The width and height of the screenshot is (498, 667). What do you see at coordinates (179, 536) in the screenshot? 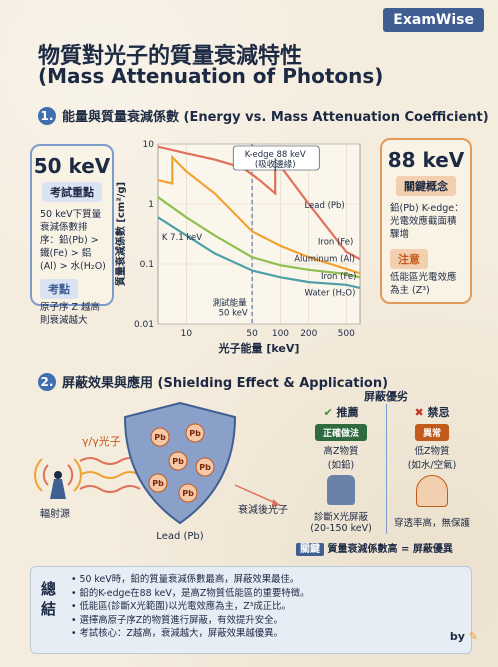
I see `lead-shield-label: Lead (Pb)` at bounding box center [179, 536].